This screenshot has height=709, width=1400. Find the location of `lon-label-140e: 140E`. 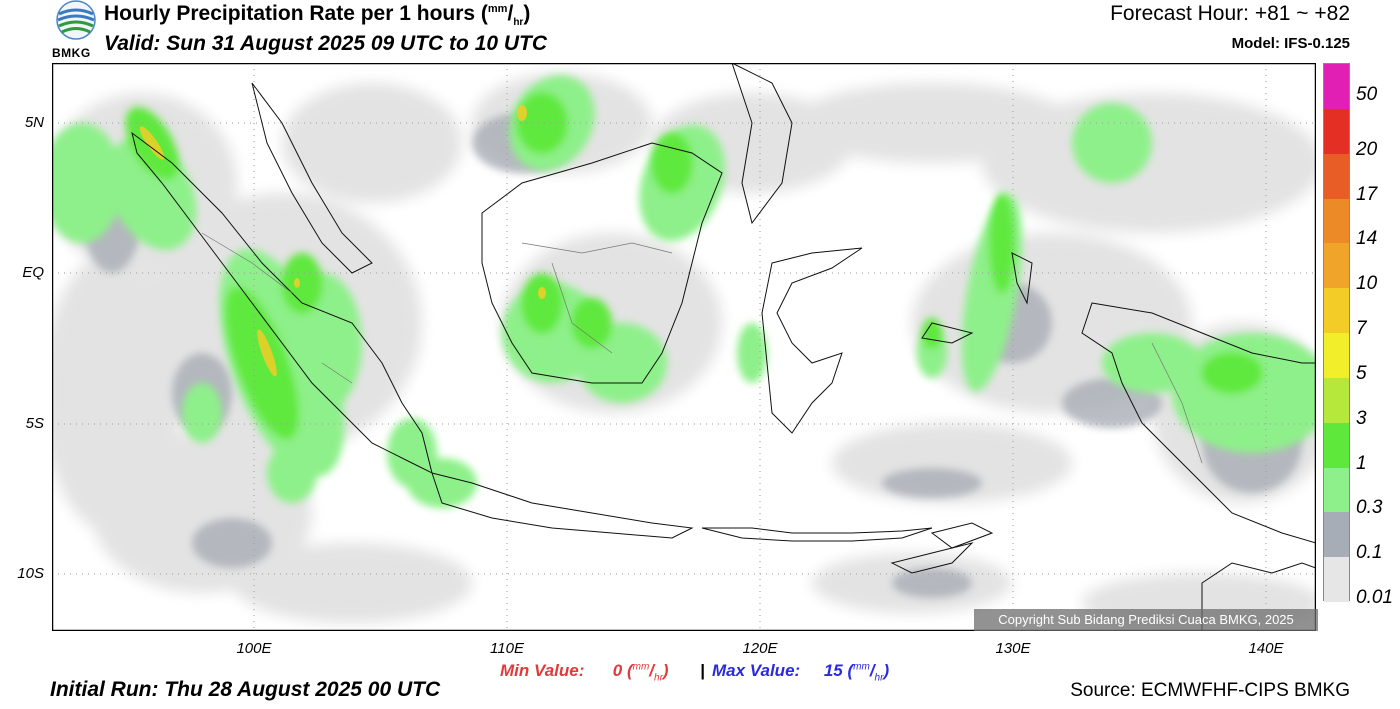

lon-label-140e: 140E is located at coordinates (1266, 648).